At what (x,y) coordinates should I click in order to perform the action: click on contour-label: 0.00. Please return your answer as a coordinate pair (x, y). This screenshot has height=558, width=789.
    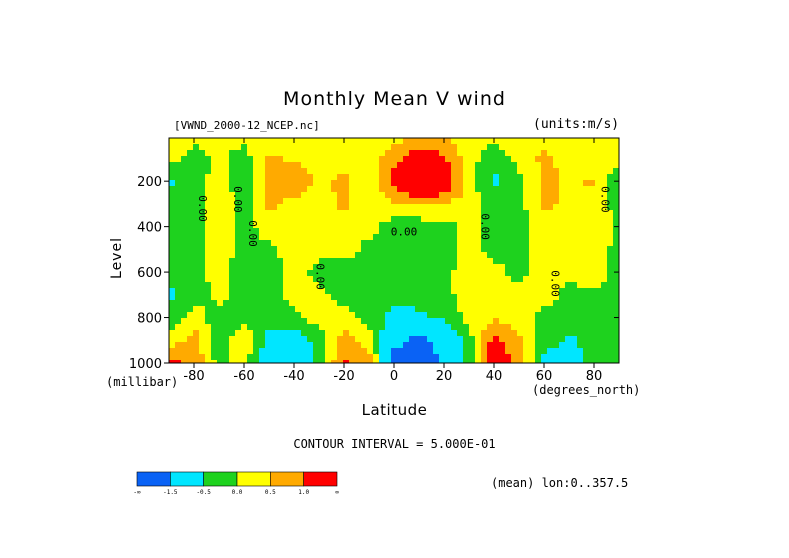
    Looking at the image, I should click on (485, 226).